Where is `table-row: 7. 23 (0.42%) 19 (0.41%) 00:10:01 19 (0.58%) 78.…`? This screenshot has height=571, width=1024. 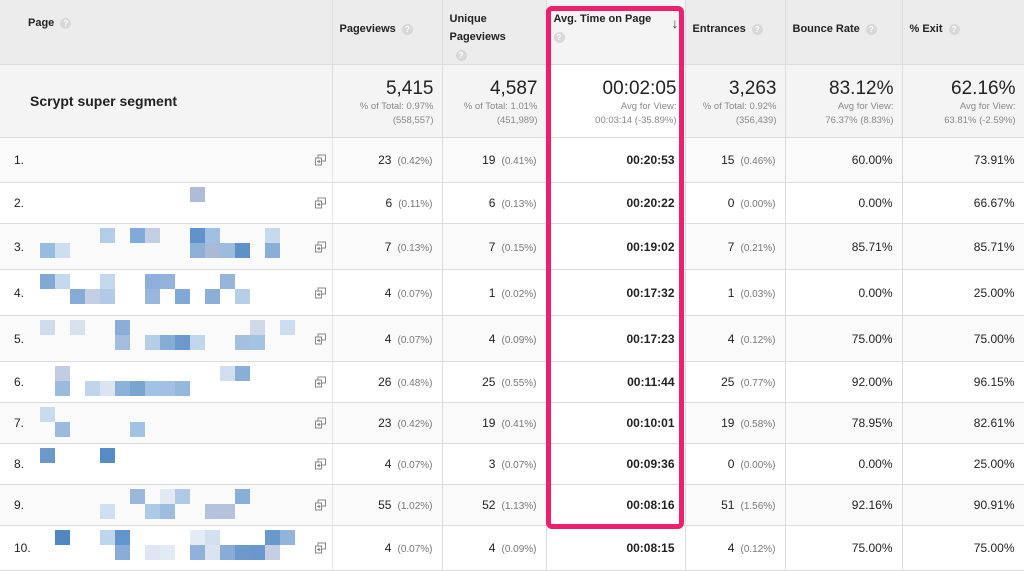 table-row: 7. 23 (0.42%) 19 (0.41%) 00:10:01 19 (0.58%) 78.… is located at coordinates (512, 423).